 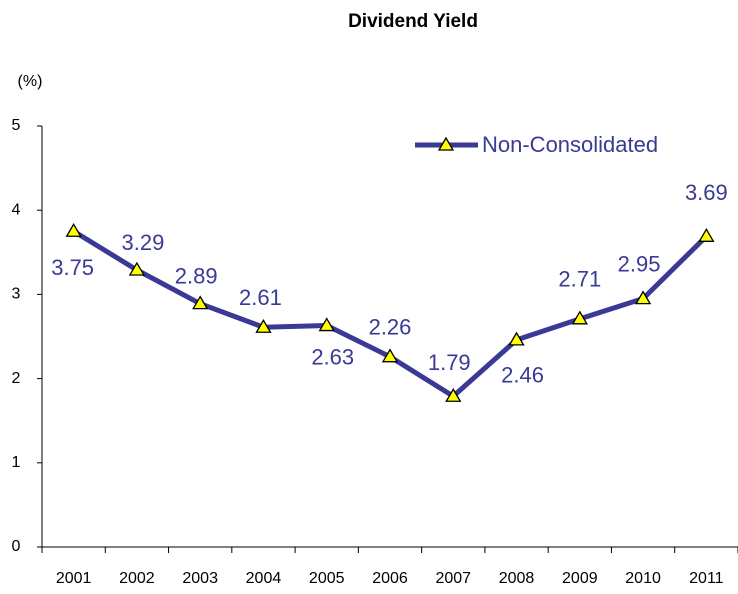 I want to click on y-axis-label: (%), so click(x=30, y=81).